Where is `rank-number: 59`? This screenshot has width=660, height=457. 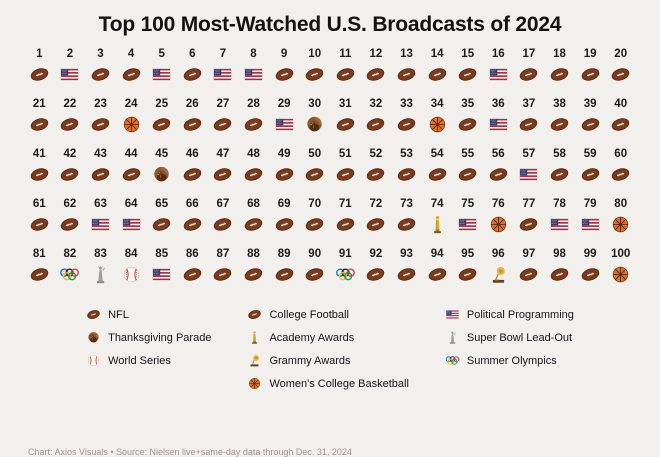 rank-number: 59 is located at coordinates (590, 154).